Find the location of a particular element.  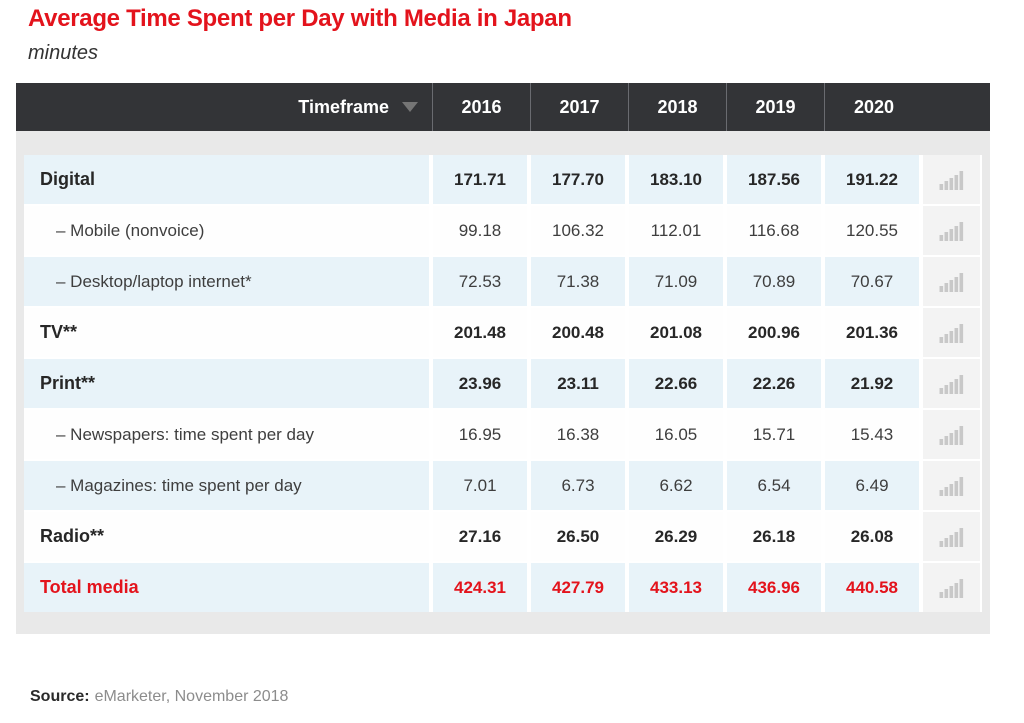

value-cell: 72.53 is located at coordinates (480, 281).